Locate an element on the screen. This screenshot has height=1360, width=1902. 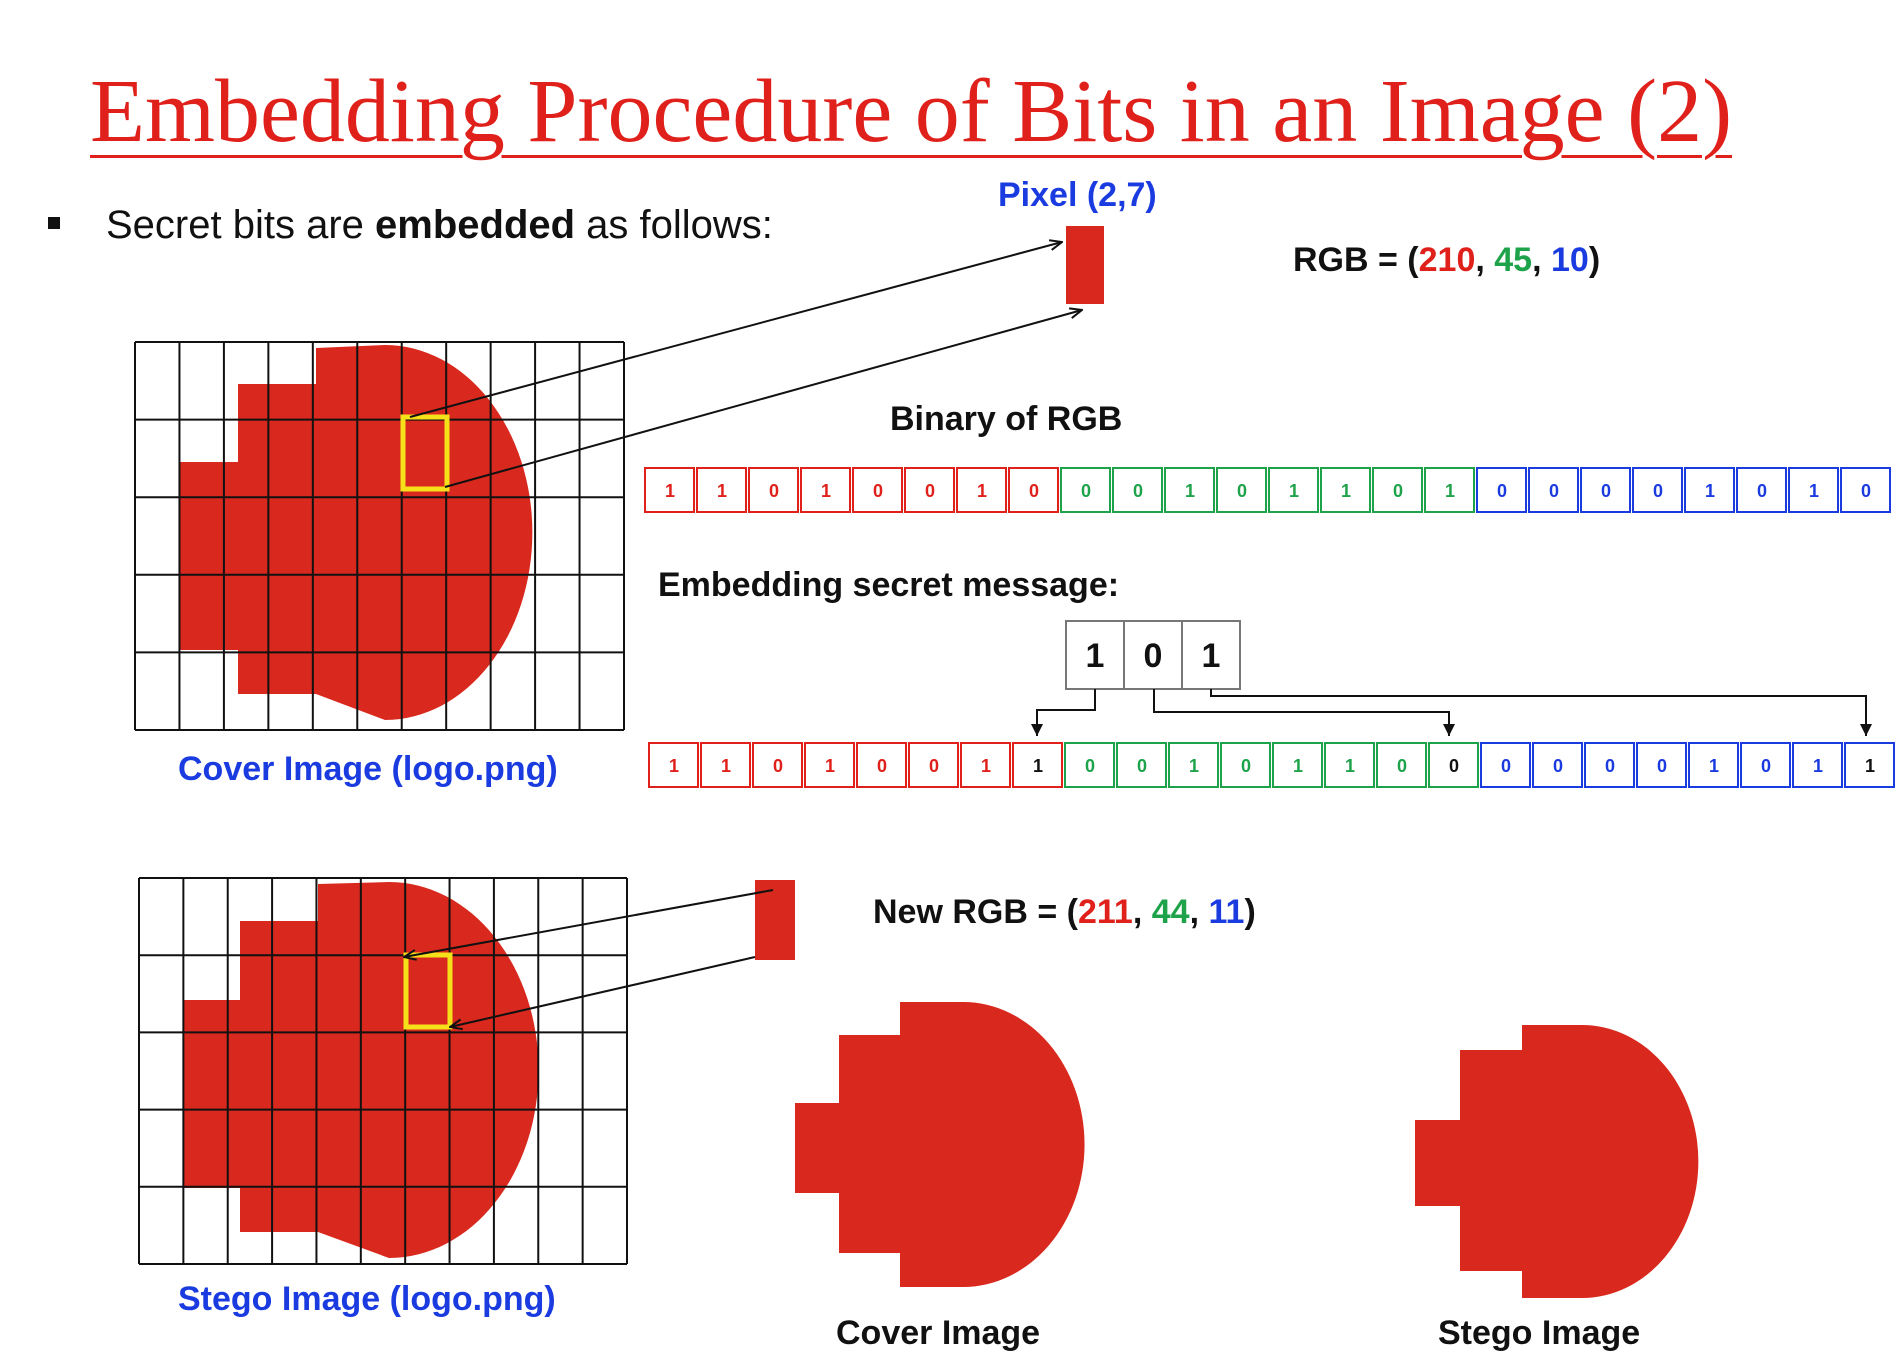
cover-grid-lines is located at coordinates (379, 536).